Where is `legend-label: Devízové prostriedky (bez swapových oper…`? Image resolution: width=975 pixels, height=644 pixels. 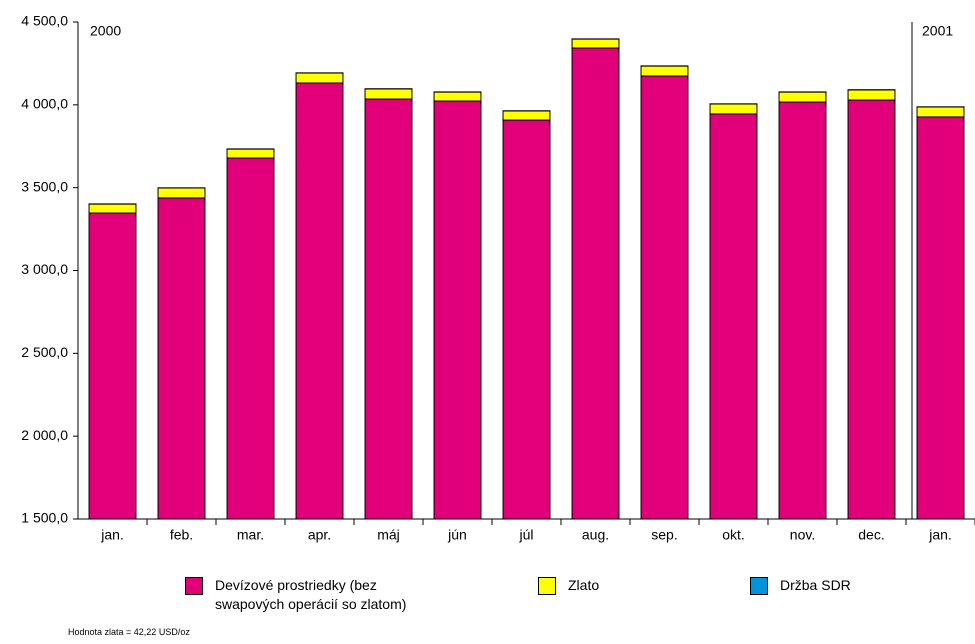 legend-label: Devízové prostriedky (bez swapových oper… is located at coordinates (311, 594).